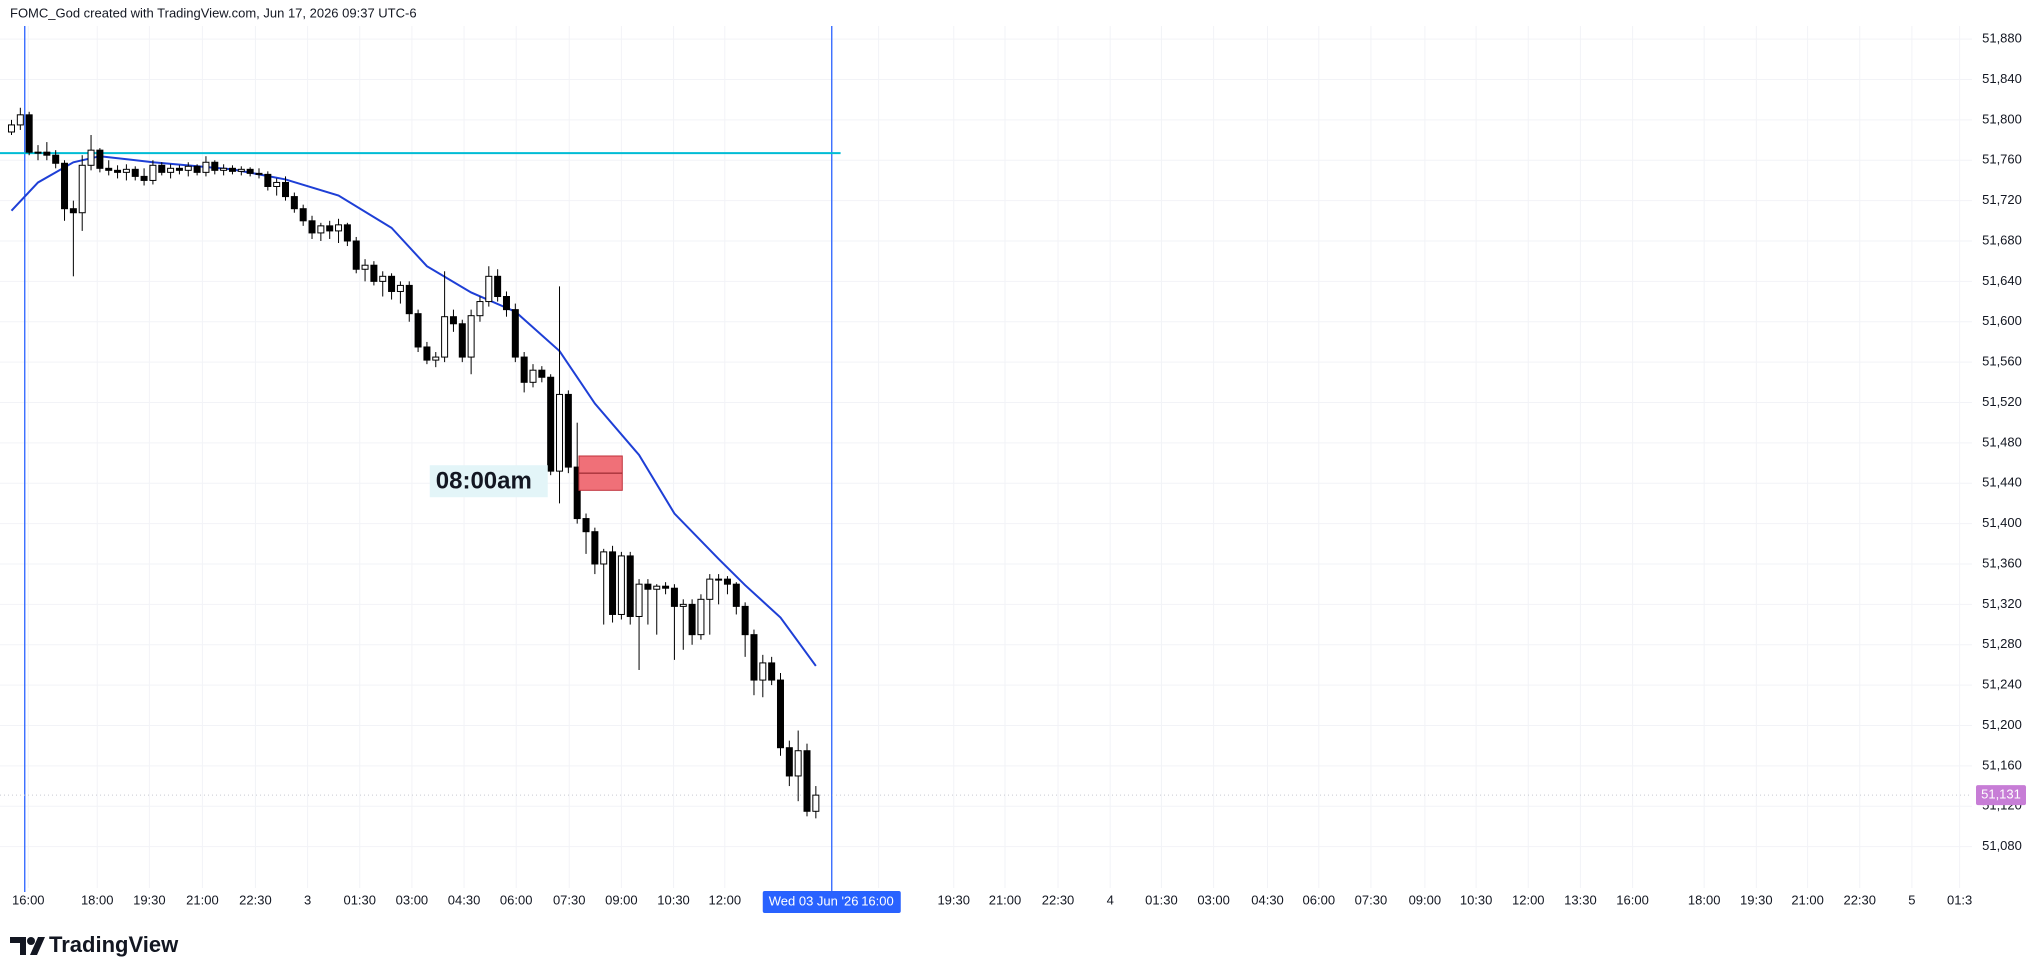  I want to click on x-tick-label: 07:30, so click(569, 899).